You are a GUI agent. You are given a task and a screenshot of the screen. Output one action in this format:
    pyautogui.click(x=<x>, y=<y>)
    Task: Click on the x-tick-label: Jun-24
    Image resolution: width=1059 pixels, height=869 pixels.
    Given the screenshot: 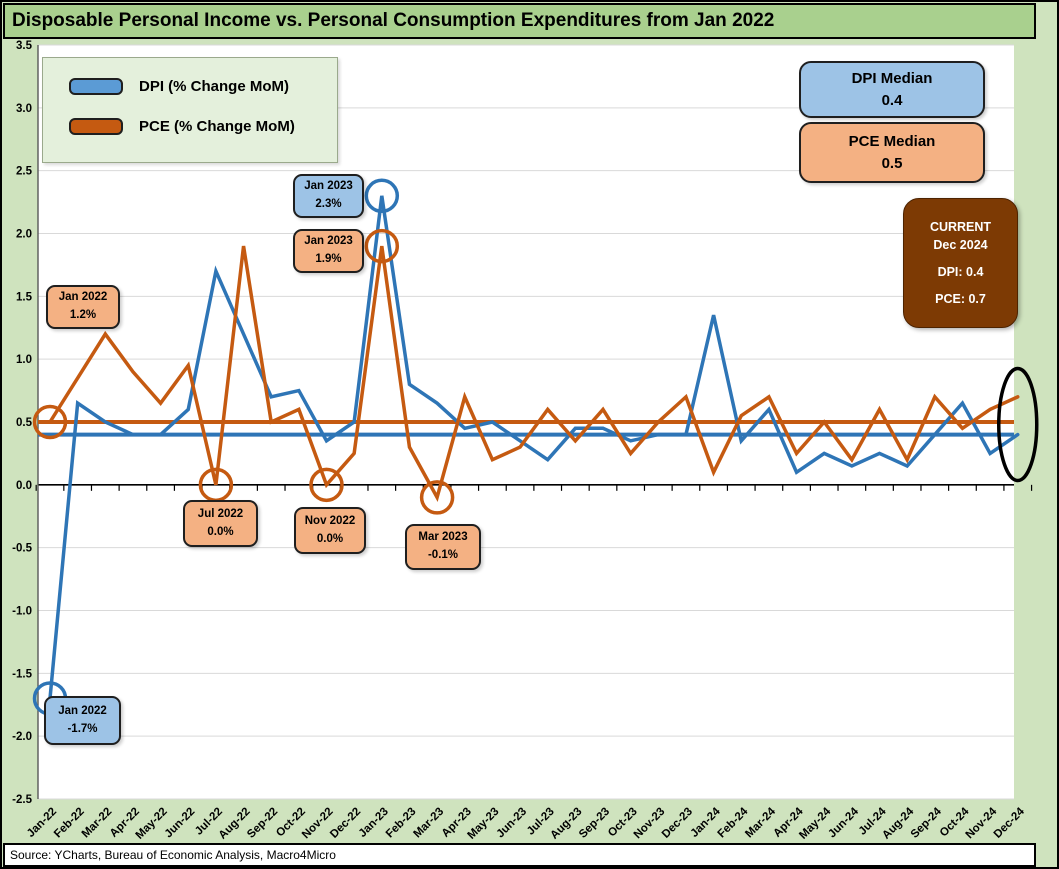 What is the action you would take?
    pyautogui.click(x=843, y=822)
    